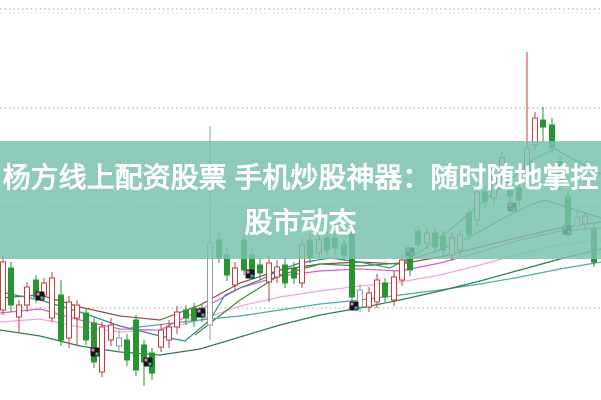  I want to click on promo-title-line1: 杨方线上配资股票 手机炒股神器：随时随地掌控, so click(300, 177).